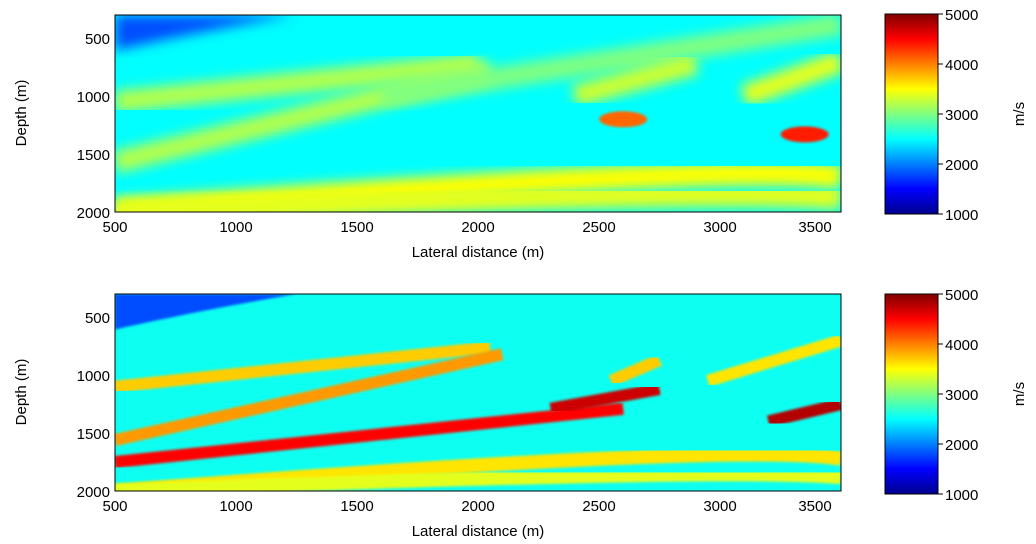 Image resolution: width=1036 pixels, height=544 pixels. I want to click on x-axis-label-top: Lateral distance (m), so click(478, 252).